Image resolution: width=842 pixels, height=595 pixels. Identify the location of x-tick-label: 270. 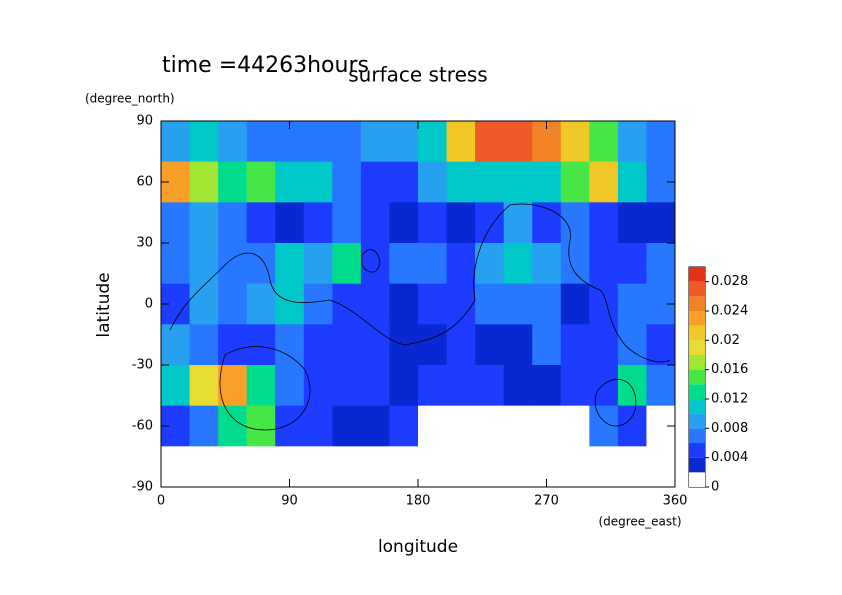
(546, 501).